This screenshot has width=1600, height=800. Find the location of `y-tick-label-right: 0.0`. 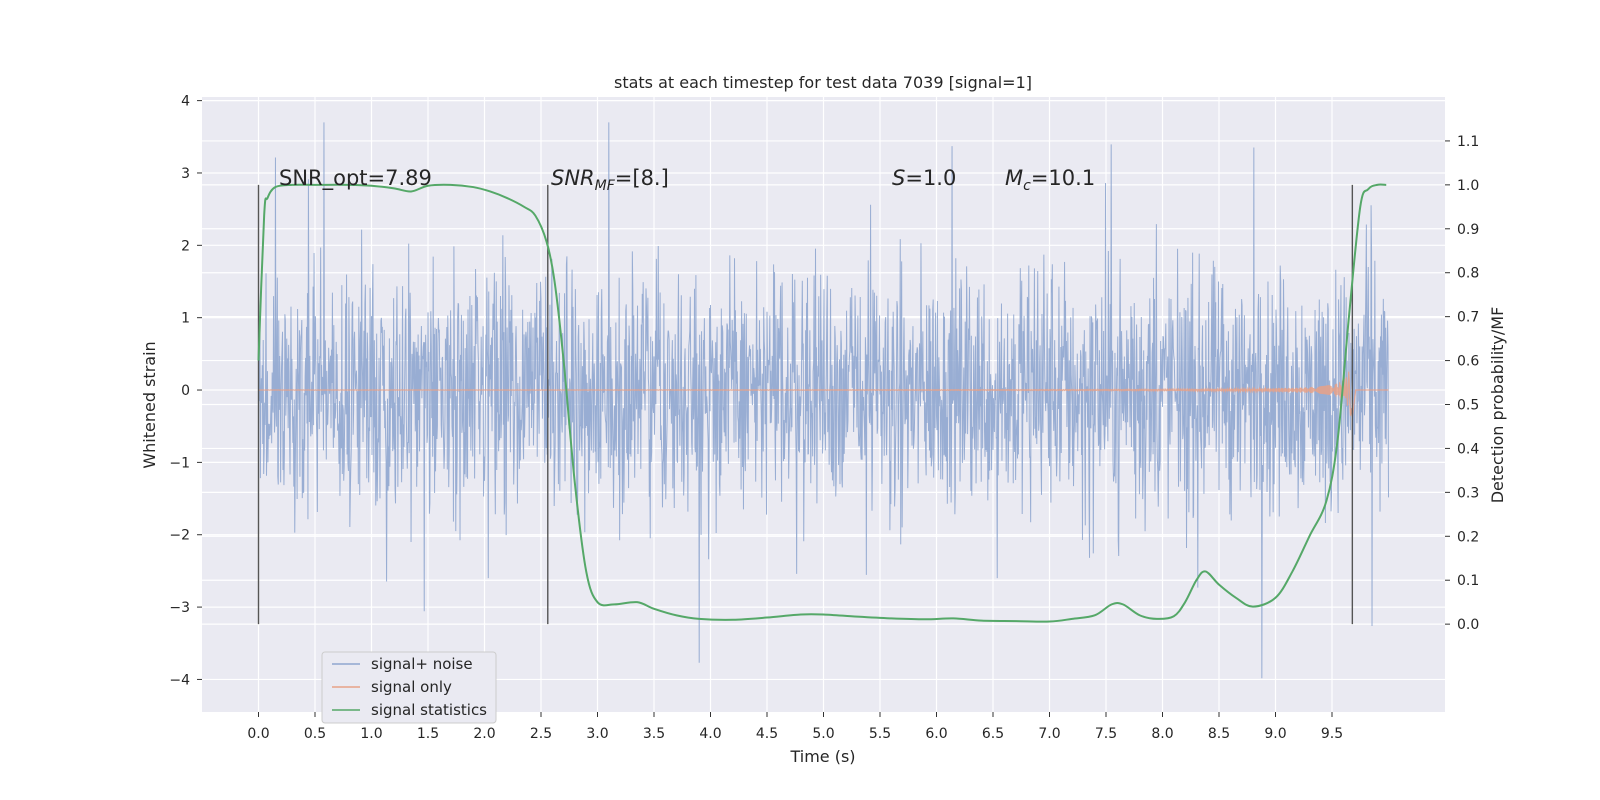

y-tick-label-right: 0.0 is located at coordinates (1468, 625).